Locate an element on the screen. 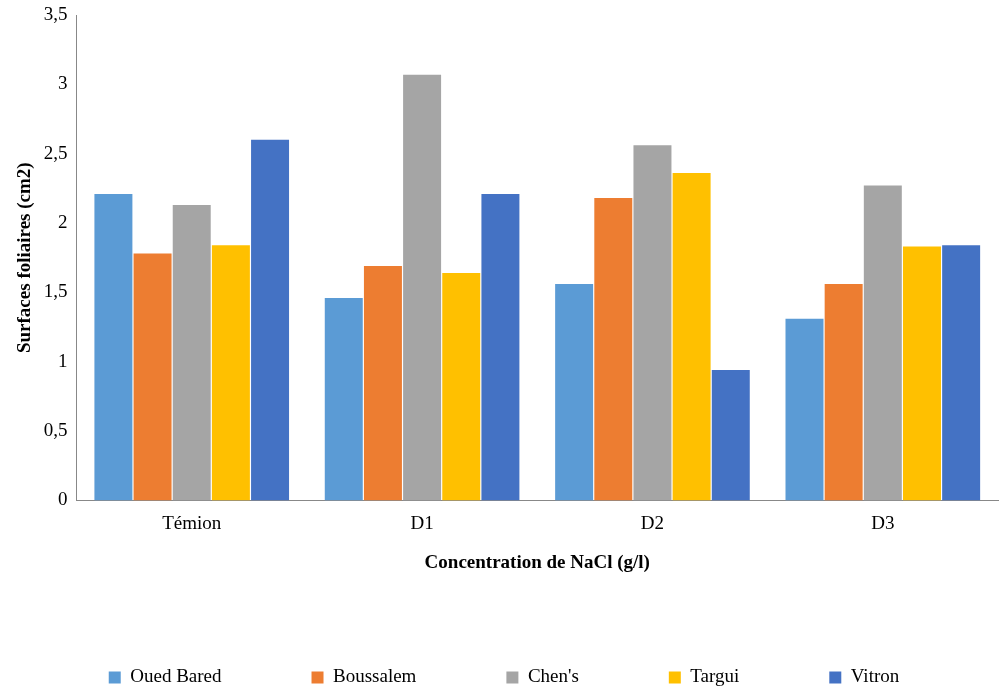 This screenshot has width=1008, height=697. y-tick-label: 2,5 is located at coordinates (55, 152).